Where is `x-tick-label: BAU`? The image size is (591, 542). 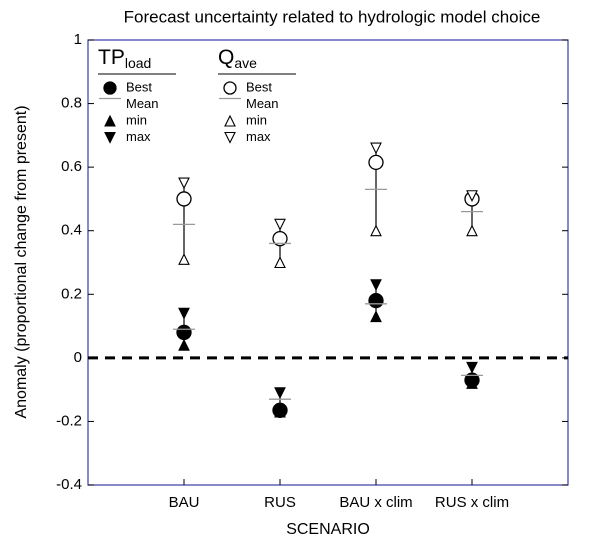 x-tick-label: BAU is located at coordinates (184, 502).